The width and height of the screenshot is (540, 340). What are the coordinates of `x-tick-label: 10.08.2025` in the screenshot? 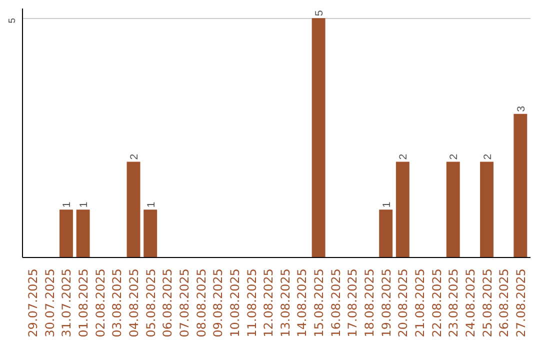 It's located at (235, 303).